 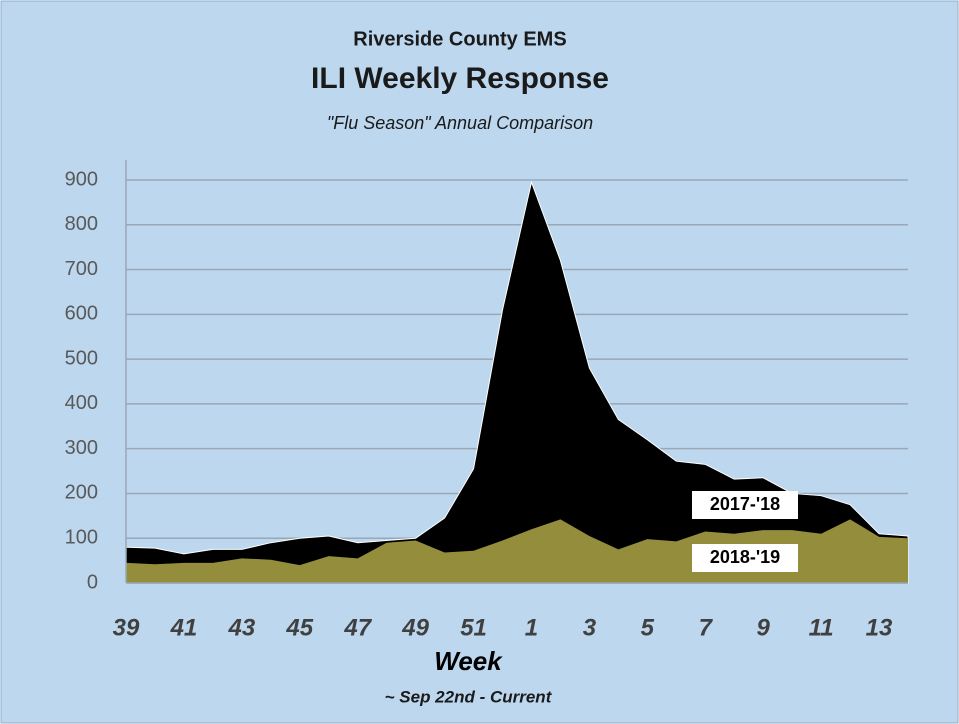 I want to click on y-tick-label: 800, so click(x=81, y=224).